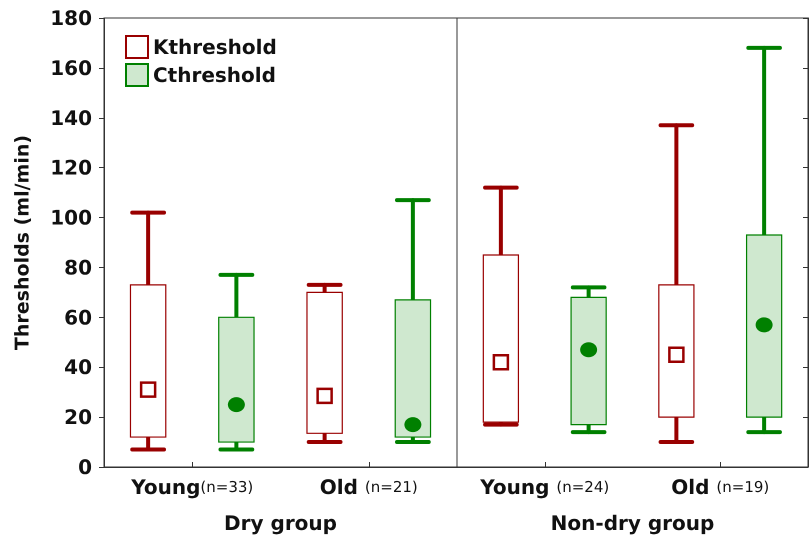 The width and height of the screenshot is (812, 542). Describe the element at coordinates (214, 75) in the screenshot. I see `legend-label: Cthreshold` at that location.